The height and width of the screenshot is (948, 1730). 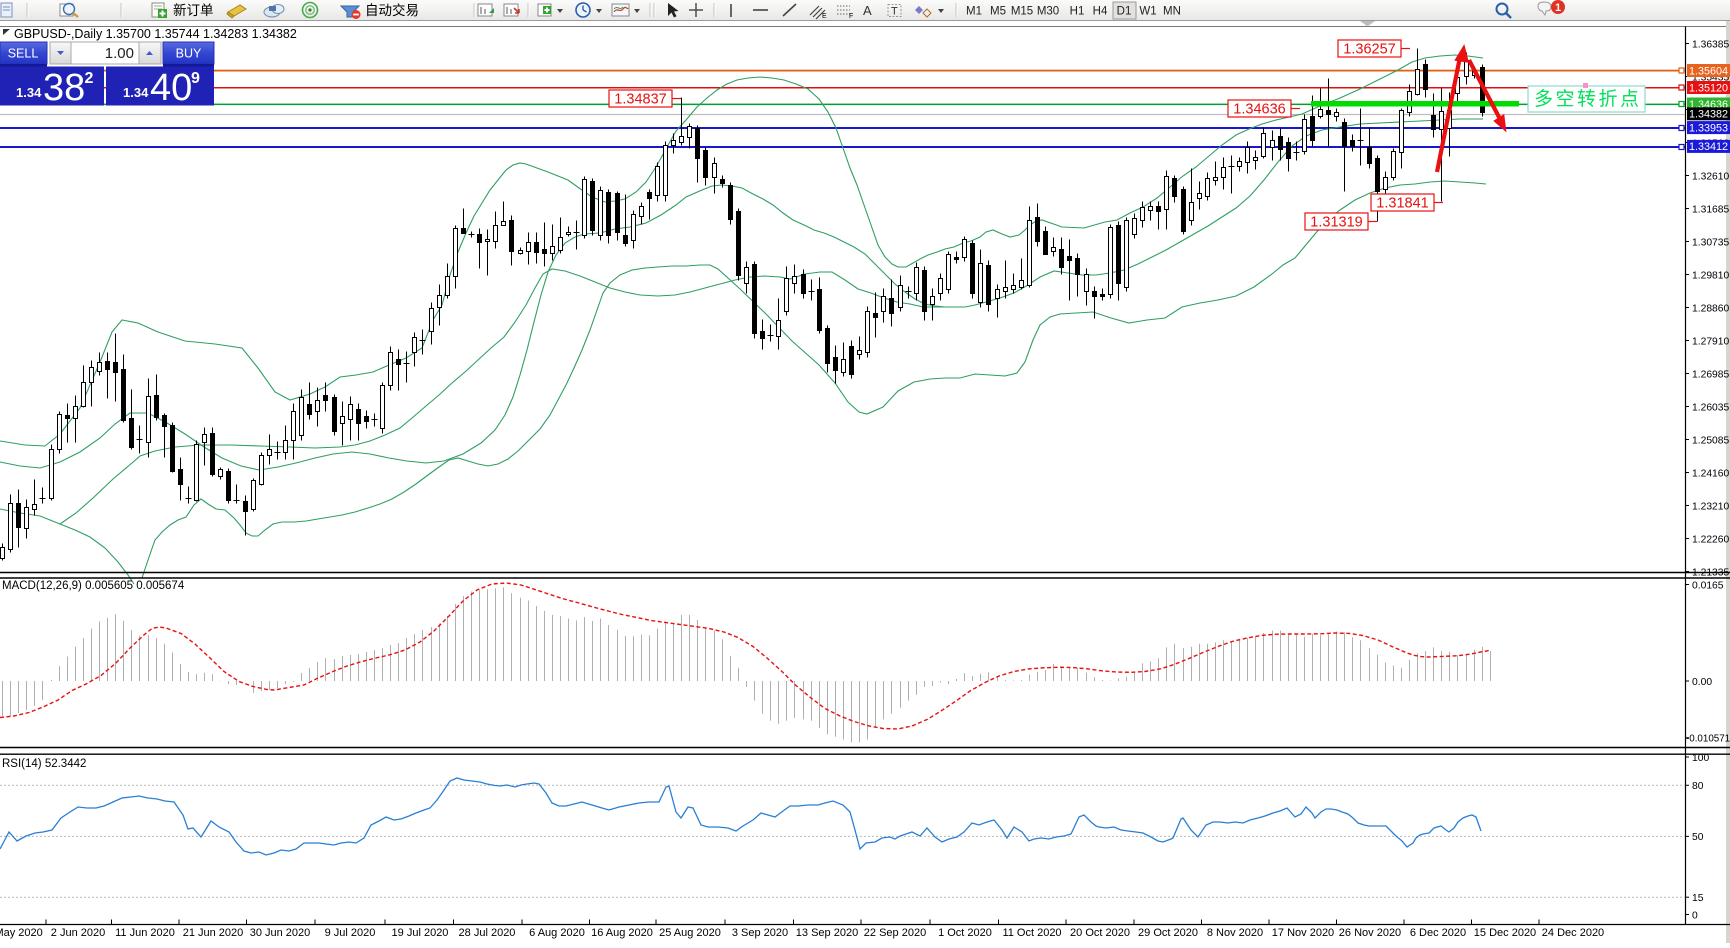 I want to click on svg-text: 1.29810, so click(x=1710, y=275).